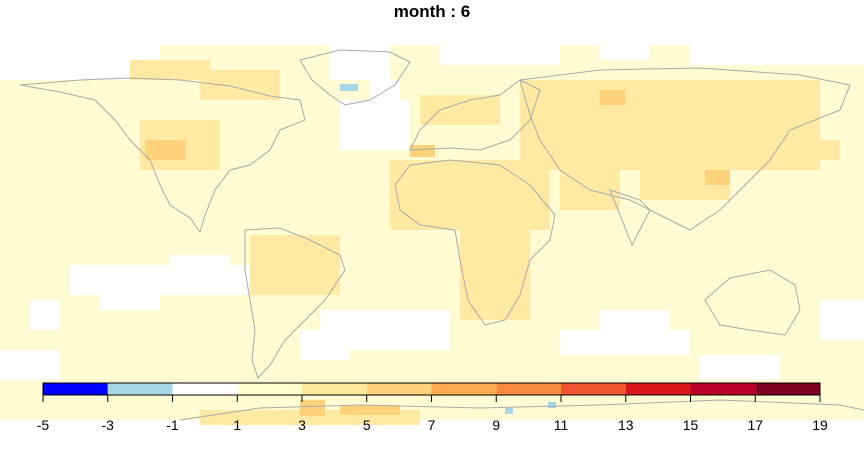 This screenshot has width=864, height=451. What do you see at coordinates (367, 425) in the screenshot?
I see `legend-tick-label: 5` at bounding box center [367, 425].